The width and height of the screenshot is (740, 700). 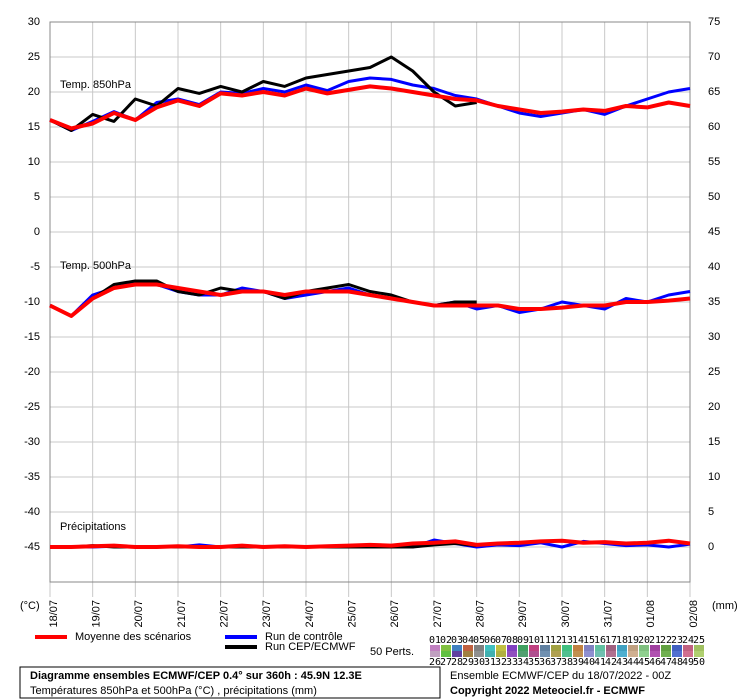 What do you see at coordinates (714, 302) in the screenshot?
I see `y2-tick-label: 35` at bounding box center [714, 302].